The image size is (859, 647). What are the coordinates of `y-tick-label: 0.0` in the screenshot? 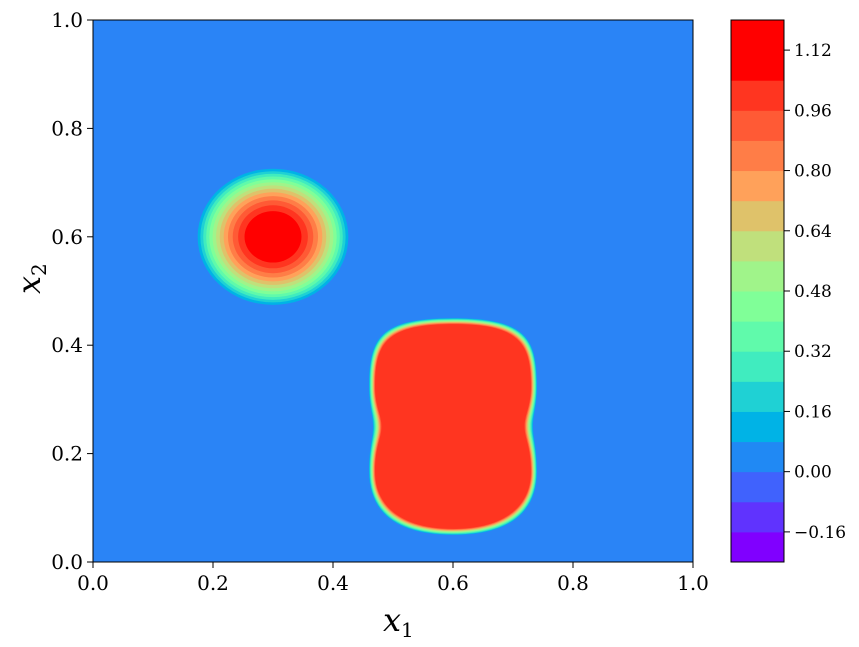 It's located at (67, 562).